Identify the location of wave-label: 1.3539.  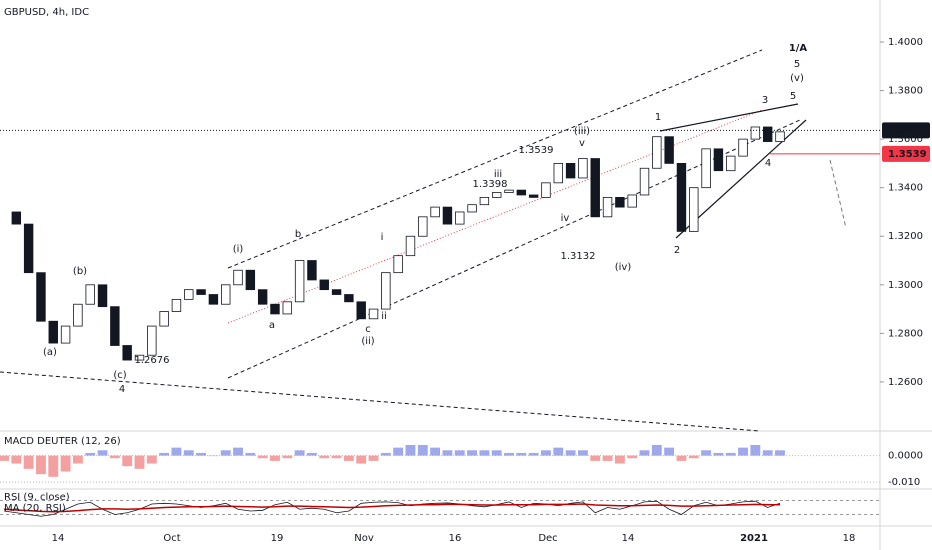
(536, 150).